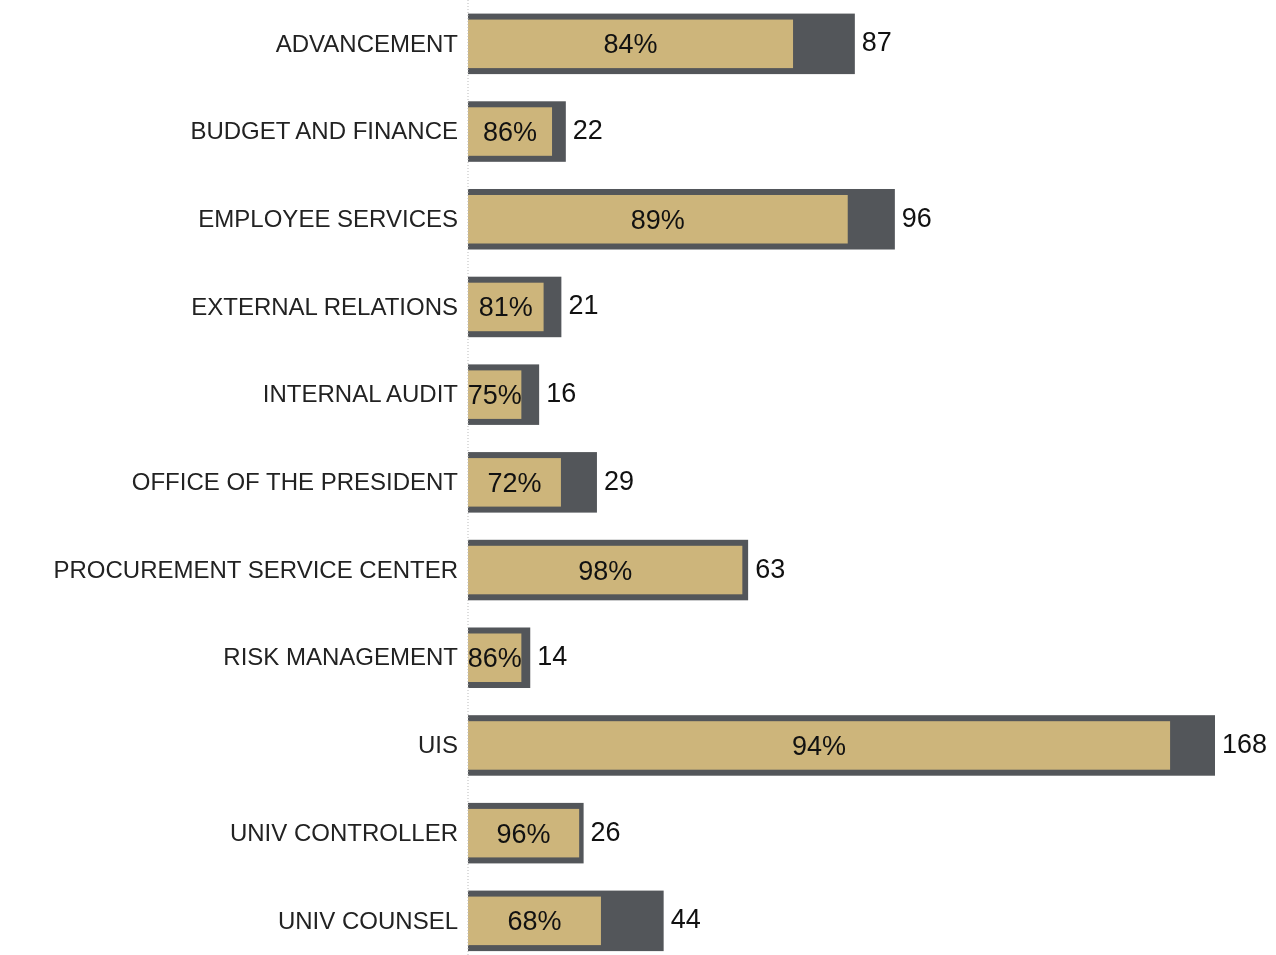 The height and width of the screenshot is (955, 1276). Describe the element at coordinates (367, 920) in the screenshot. I see `y-tick-label: UNIV COUNSEL` at that location.